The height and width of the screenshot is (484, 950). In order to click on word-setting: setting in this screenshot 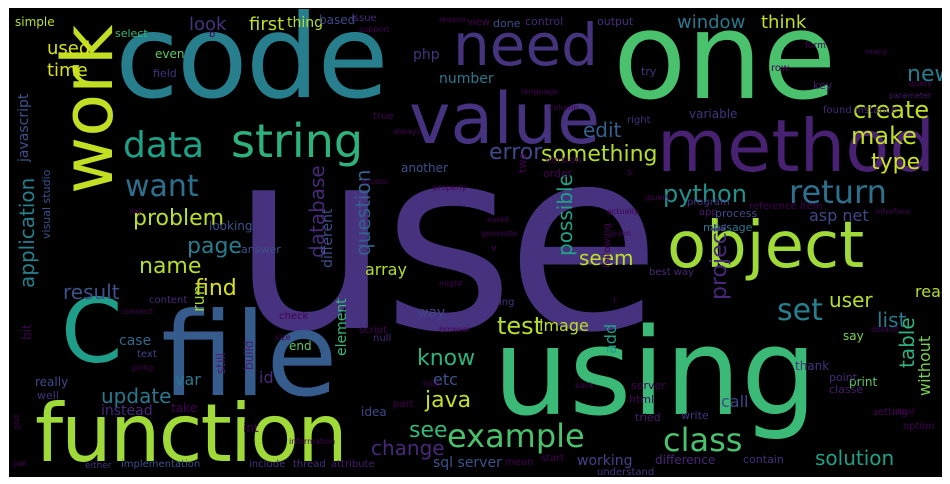, I will do `click(890, 412)`.